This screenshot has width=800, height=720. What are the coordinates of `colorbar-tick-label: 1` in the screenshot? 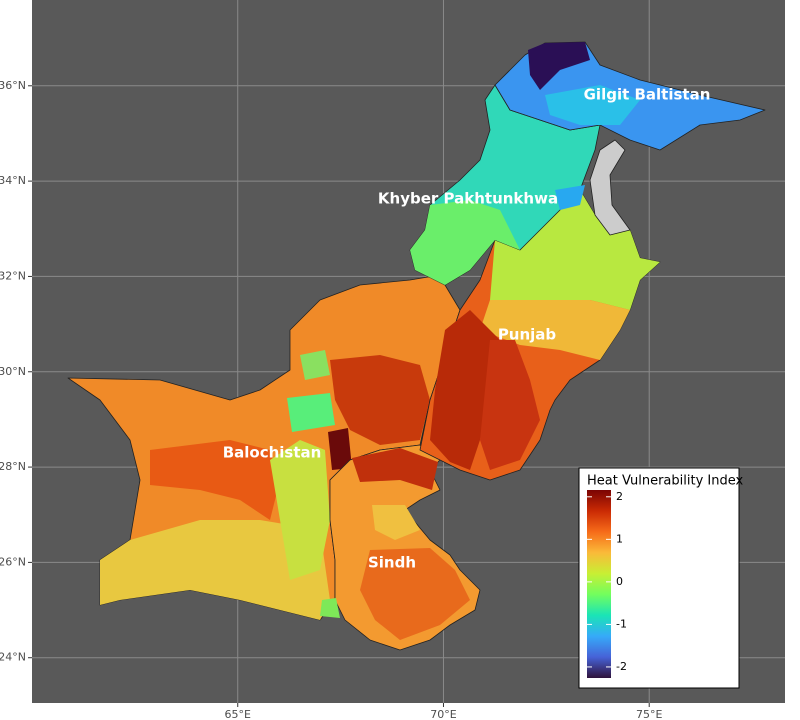 It's located at (619, 538).